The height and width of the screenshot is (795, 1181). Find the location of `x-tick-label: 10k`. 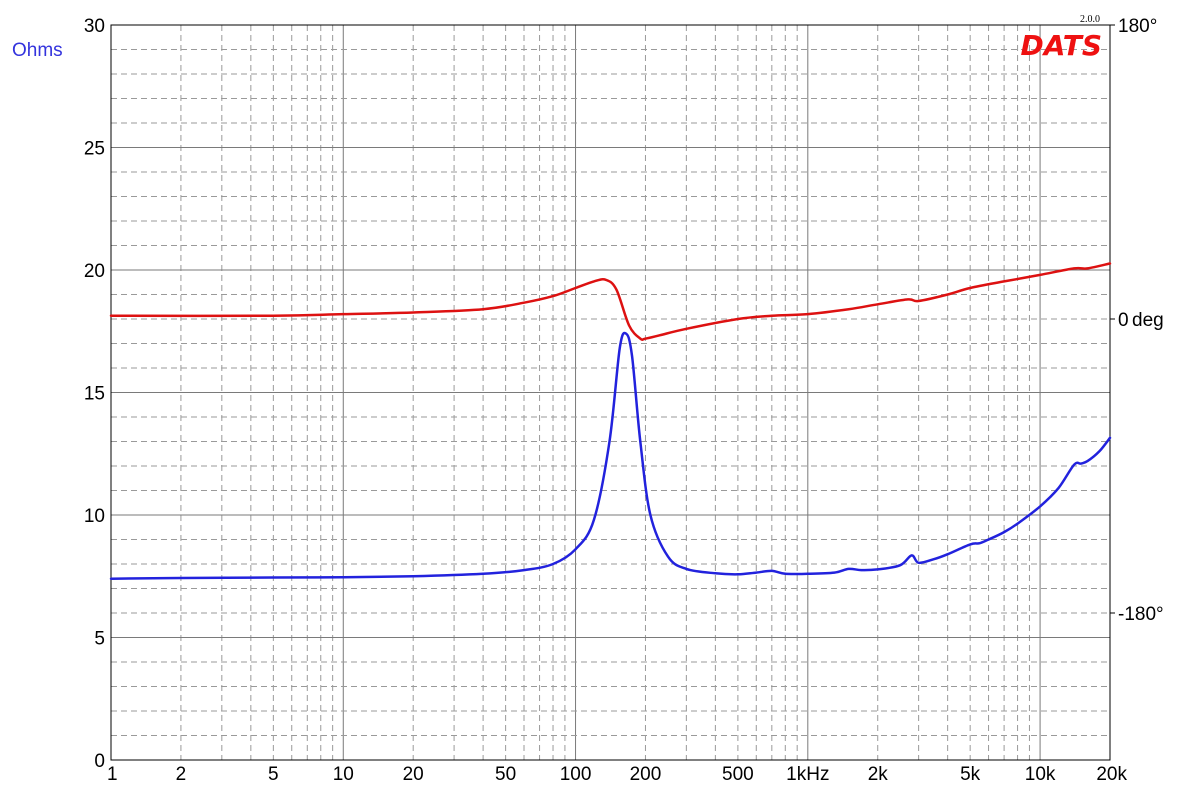

x-tick-label: 10k is located at coordinates (1040, 774).